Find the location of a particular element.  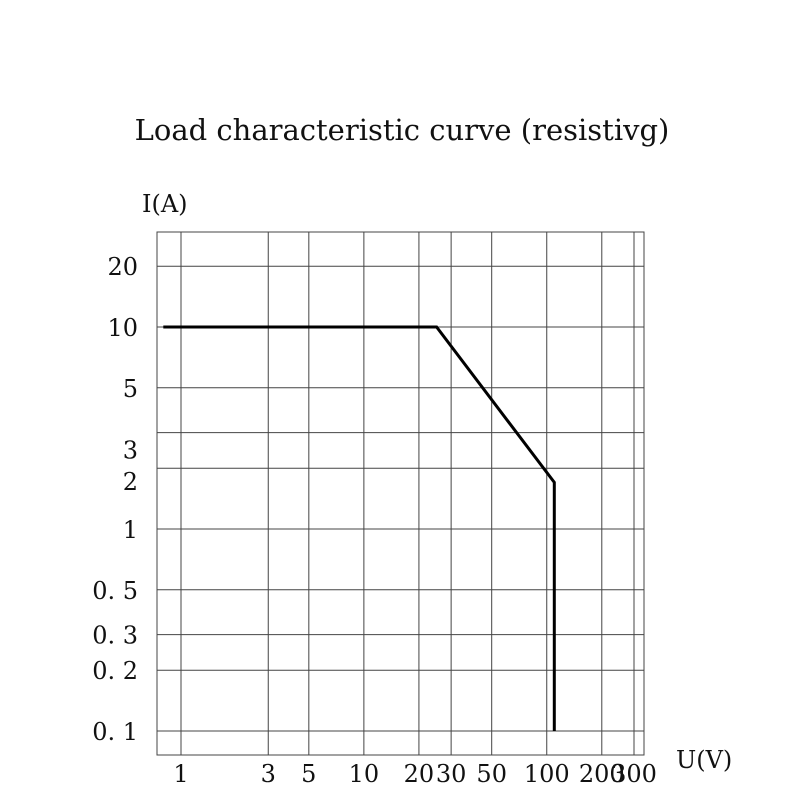

x-tick-label-9: 300 is located at coordinates (634, 774).